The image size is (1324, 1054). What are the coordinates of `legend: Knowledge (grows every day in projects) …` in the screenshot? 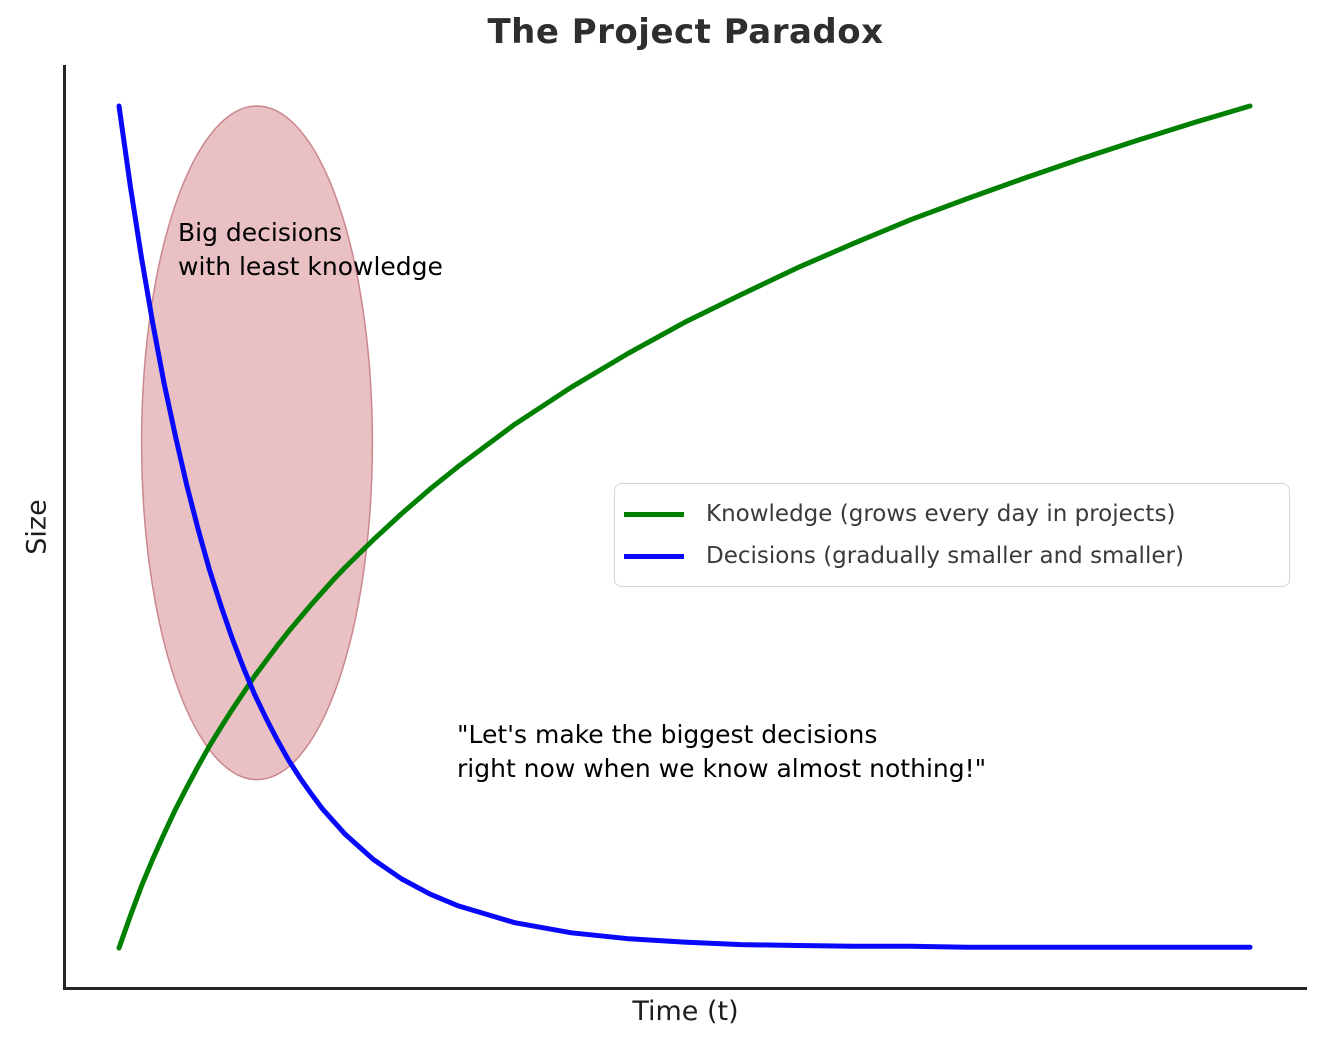 It's located at (952, 535).